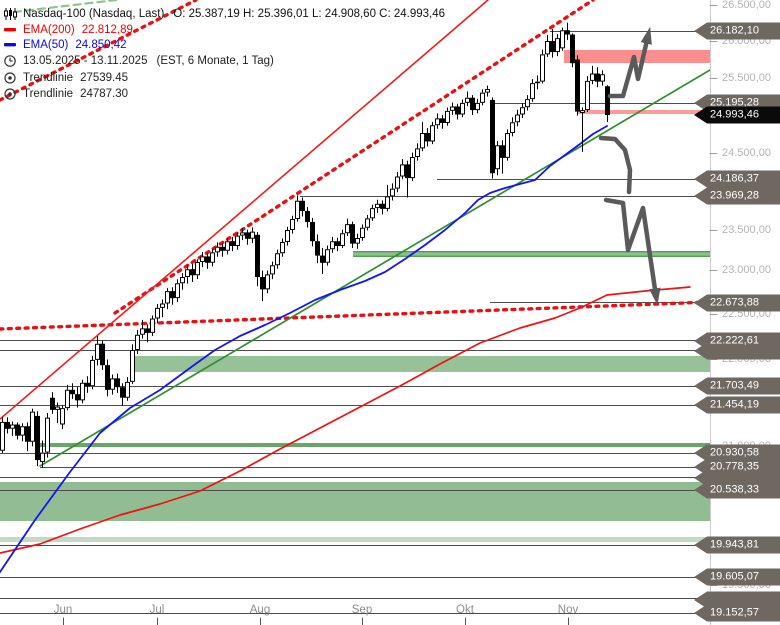  Describe the element at coordinates (46, 44) in the screenshot. I see `ema50-label: EMA(50)` at that location.